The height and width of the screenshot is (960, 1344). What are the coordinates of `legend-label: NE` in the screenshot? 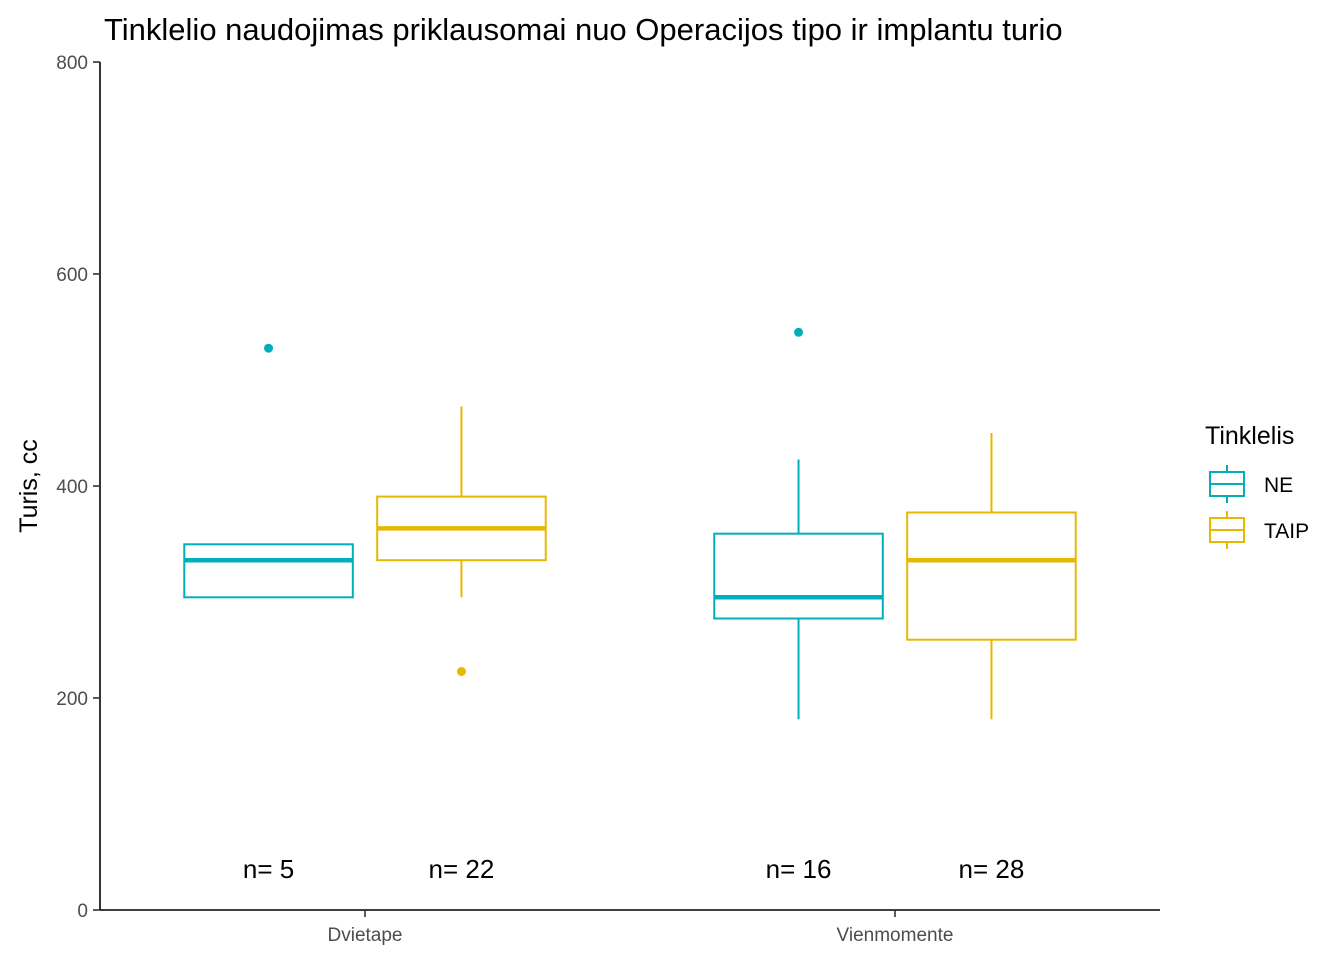 It's located at (1278, 485).